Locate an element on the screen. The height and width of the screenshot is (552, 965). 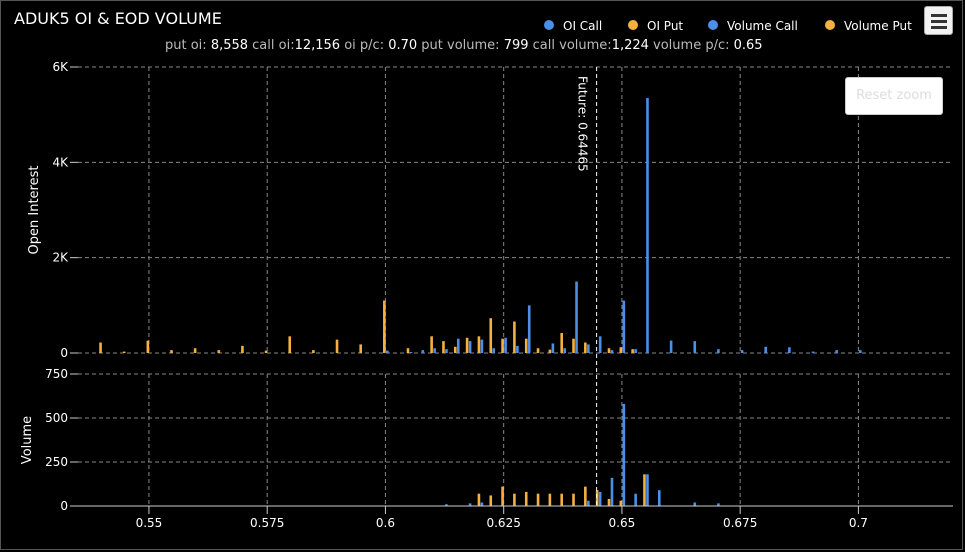
legend-item-label: Volume Put is located at coordinates (878, 26).